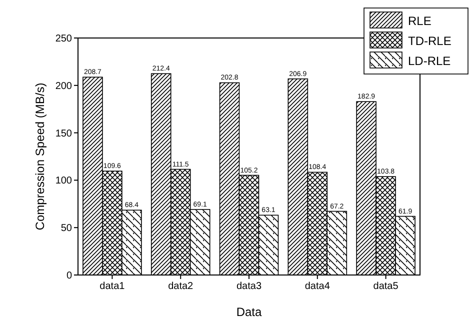 The height and width of the screenshot is (332, 474). Describe the element at coordinates (181, 286) in the screenshot. I see `x-tick-label: data2` at that location.